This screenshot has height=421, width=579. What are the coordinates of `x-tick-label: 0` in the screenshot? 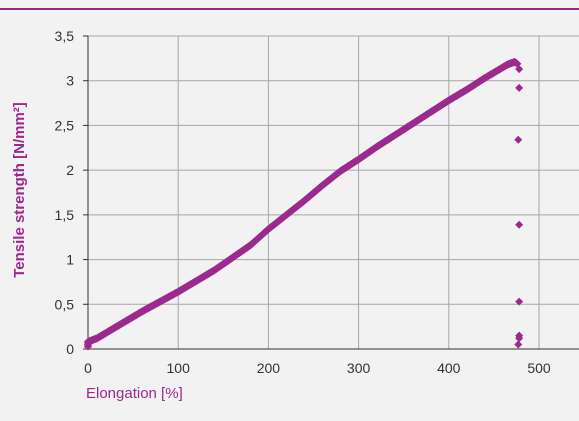 It's located at (88, 368).